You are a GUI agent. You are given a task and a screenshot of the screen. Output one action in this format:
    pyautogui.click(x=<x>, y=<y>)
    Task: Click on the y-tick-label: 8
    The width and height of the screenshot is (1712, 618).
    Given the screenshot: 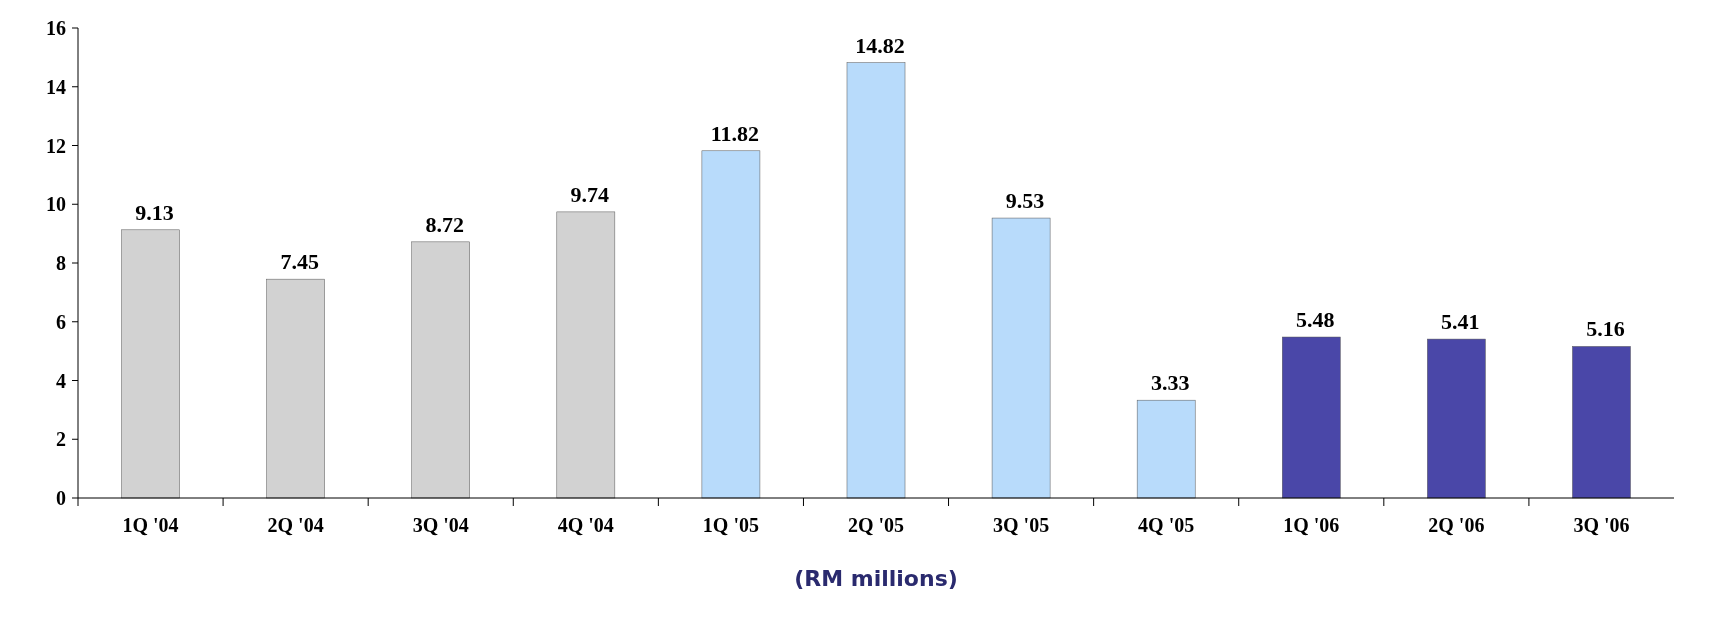 What is the action you would take?
    pyautogui.click(x=61, y=263)
    